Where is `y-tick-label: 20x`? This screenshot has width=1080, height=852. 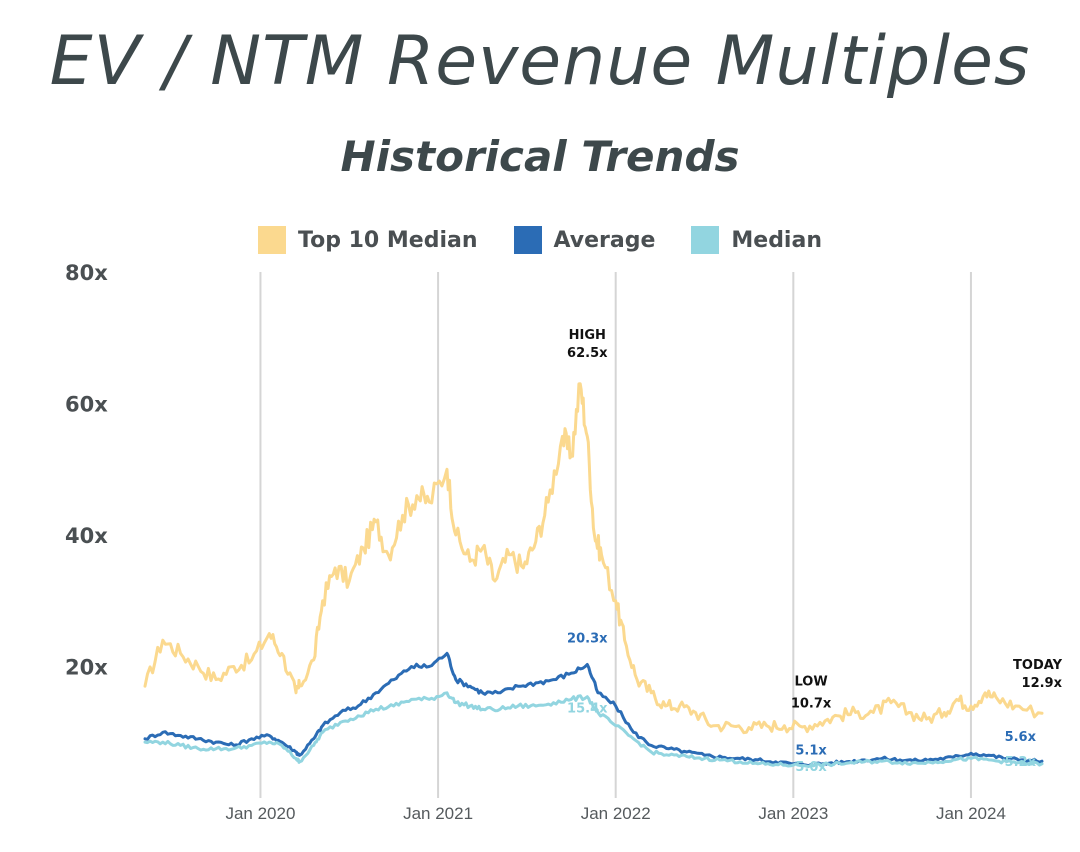 y-tick-label: 20x is located at coordinates (86, 668).